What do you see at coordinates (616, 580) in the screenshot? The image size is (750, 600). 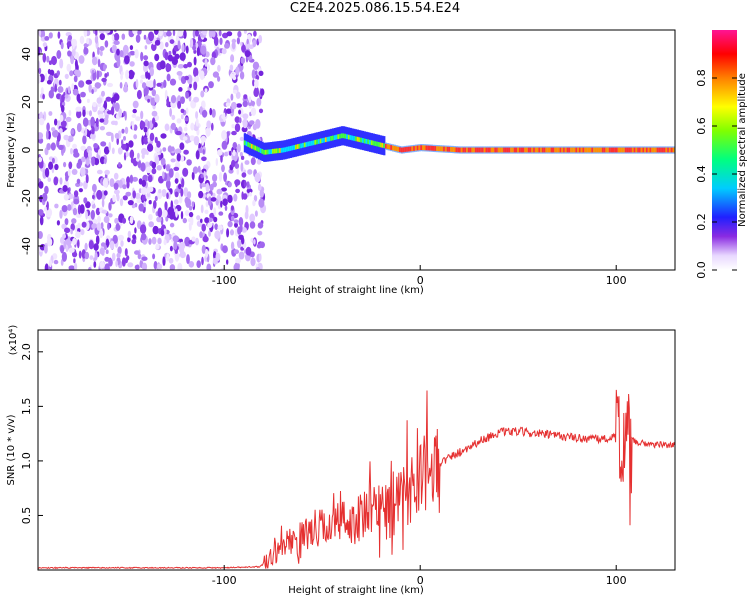 I see `x-tick-label: 100` at bounding box center [616, 580].